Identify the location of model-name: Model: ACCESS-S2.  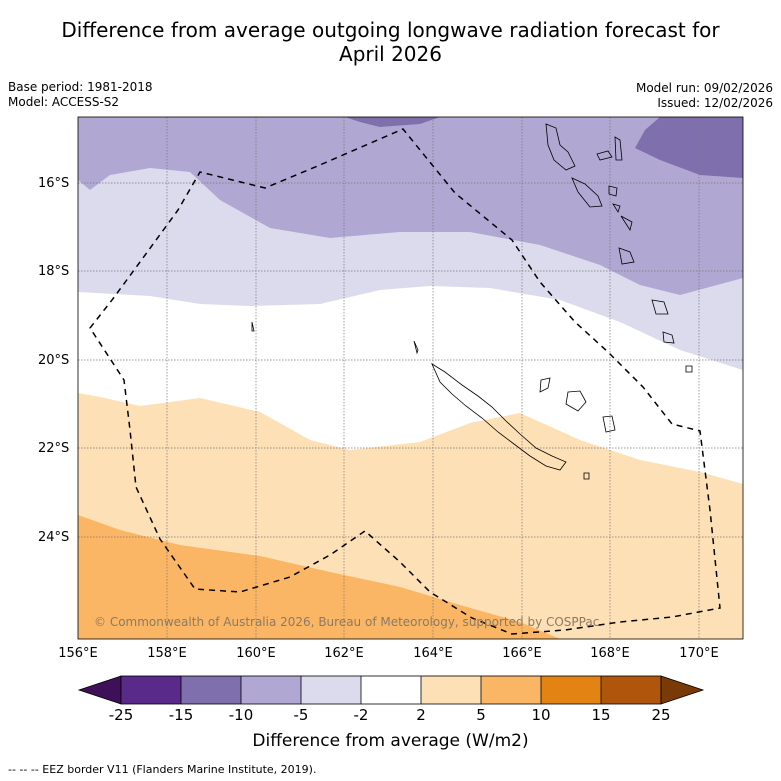
(64, 102).